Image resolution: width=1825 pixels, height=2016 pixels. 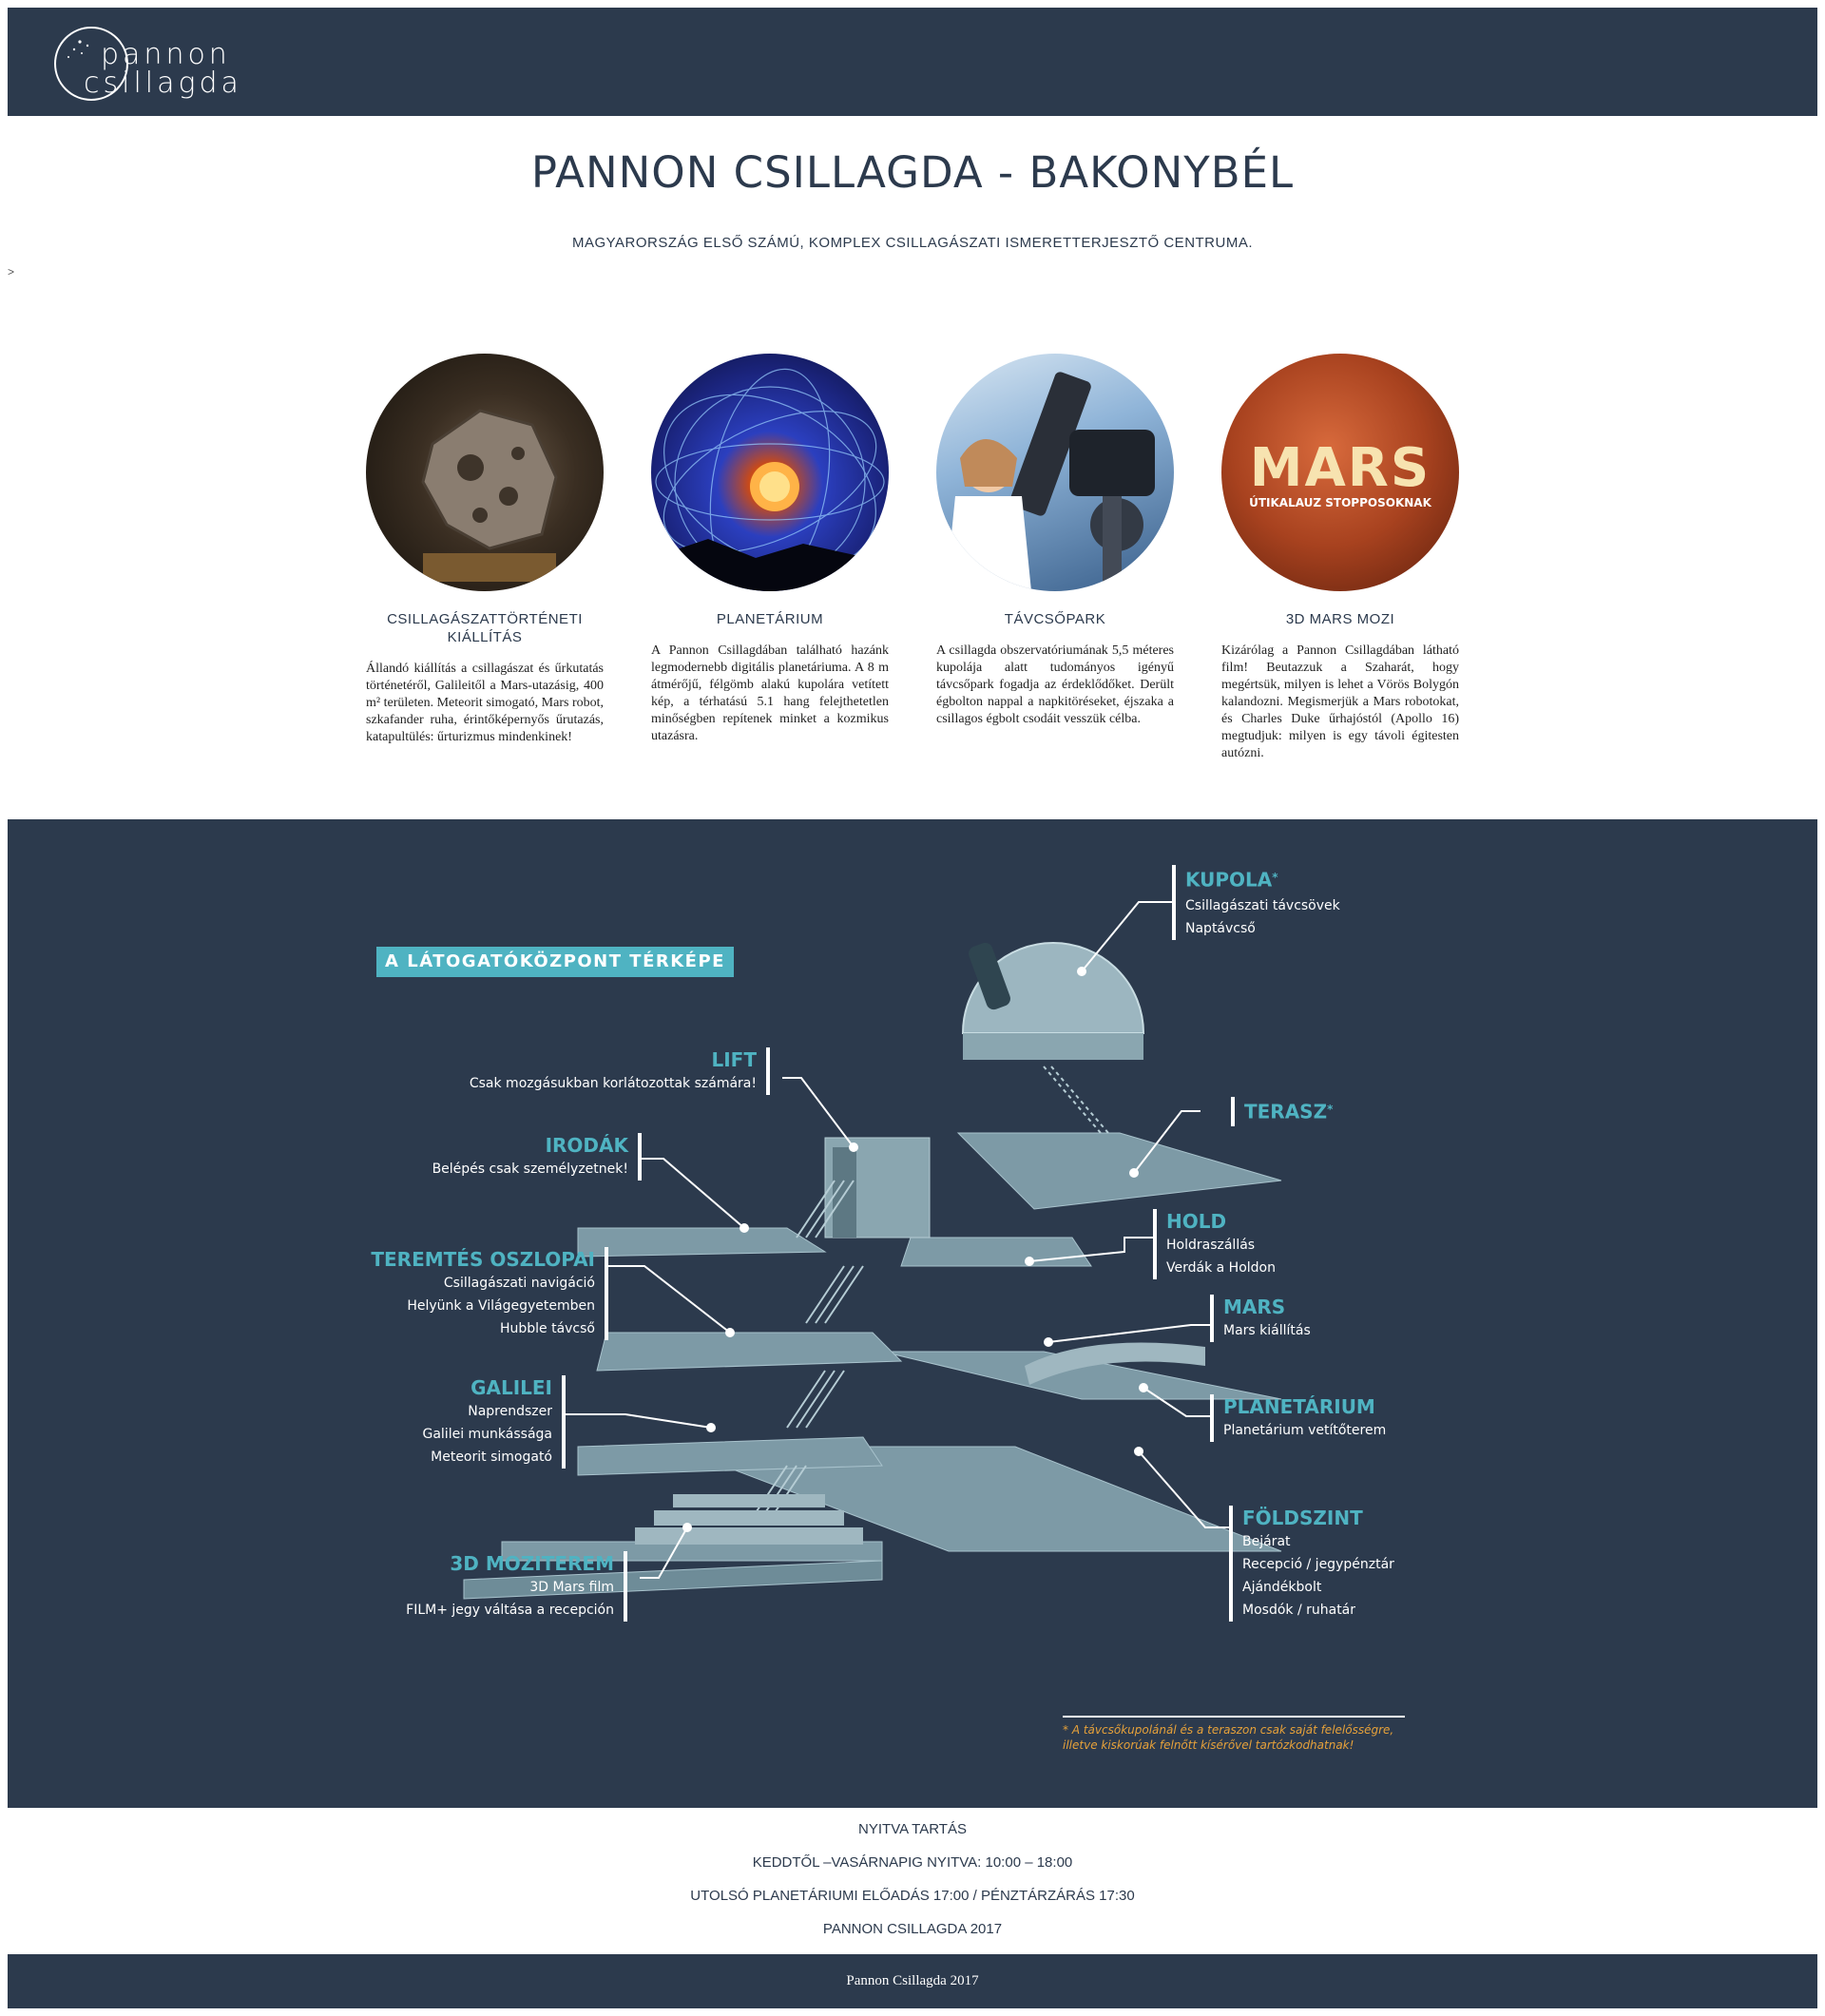 What do you see at coordinates (501, 1306) in the screenshot?
I see `label-line: Helyünk a Világegyetemben` at bounding box center [501, 1306].